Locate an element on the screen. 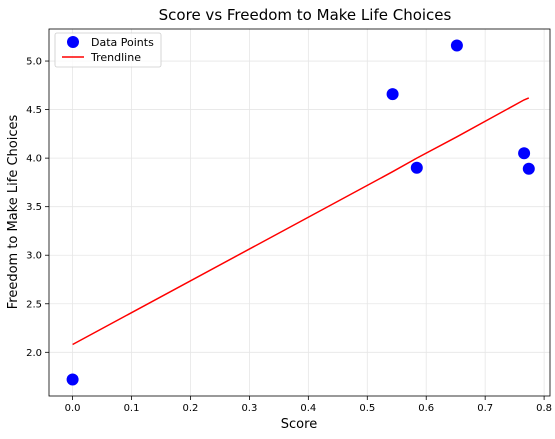 The width and height of the screenshot is (555, 439). y-tick-label: 5.0 is located at coordinates (34, 62).